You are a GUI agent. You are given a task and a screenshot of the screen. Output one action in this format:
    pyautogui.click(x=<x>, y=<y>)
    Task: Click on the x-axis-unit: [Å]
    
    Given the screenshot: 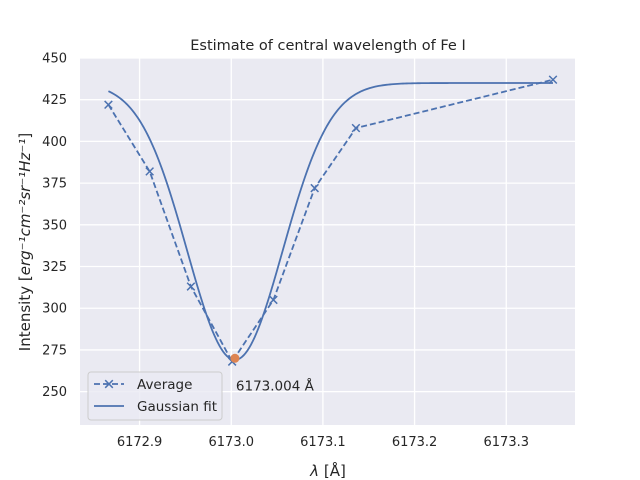 What is the action you would take?
    pyautogui.click(x=335, y=470)
    